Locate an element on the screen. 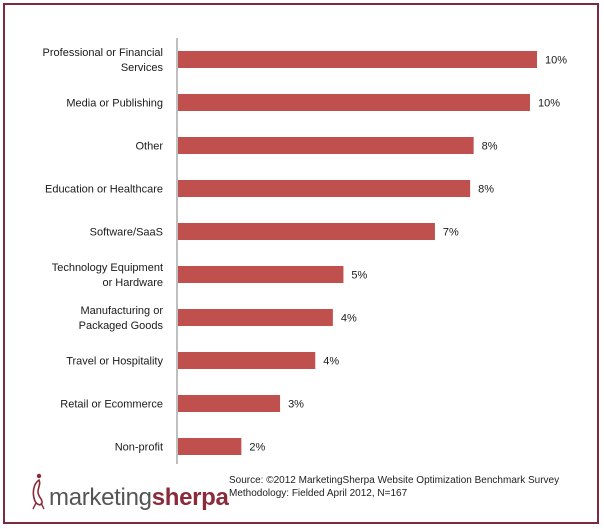 The width and height of the screenshot is (604, 529). value-label: 3% is located at coordinates (296, 405).